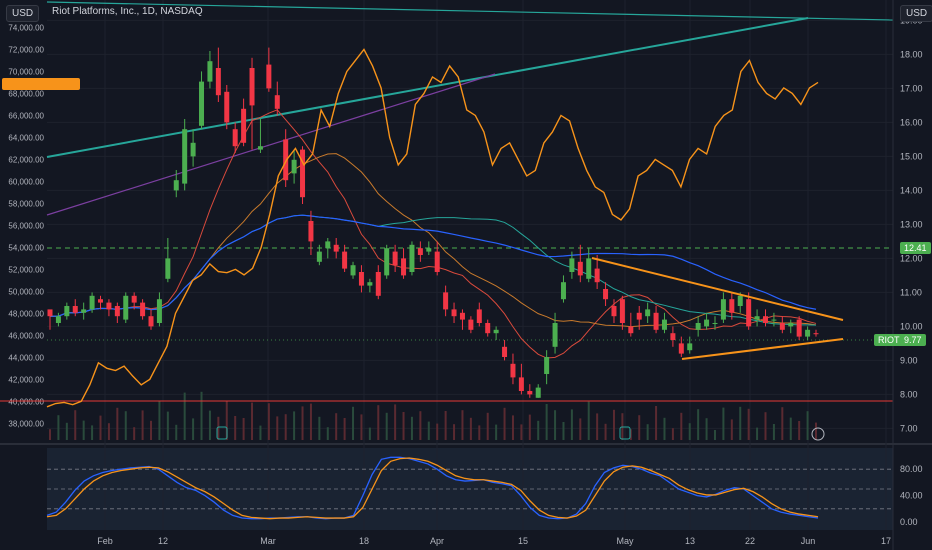  I want to click on triangle-lower-line, so click(762, 349).